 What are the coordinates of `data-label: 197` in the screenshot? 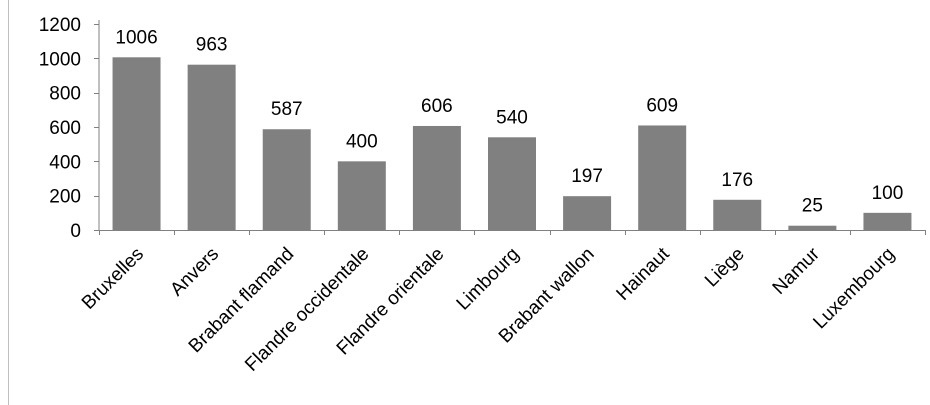 It's located at (587, 176).